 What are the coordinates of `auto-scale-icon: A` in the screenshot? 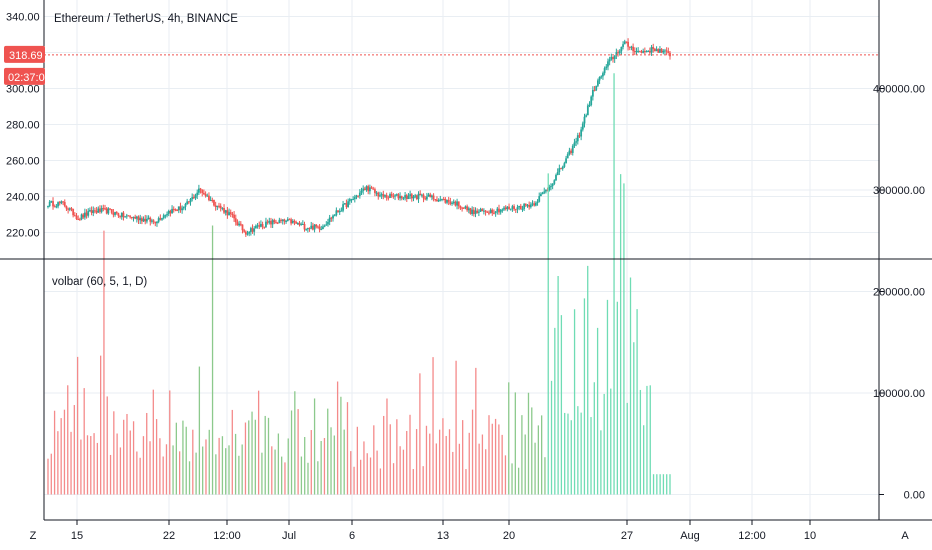 It's located at (905, 536).